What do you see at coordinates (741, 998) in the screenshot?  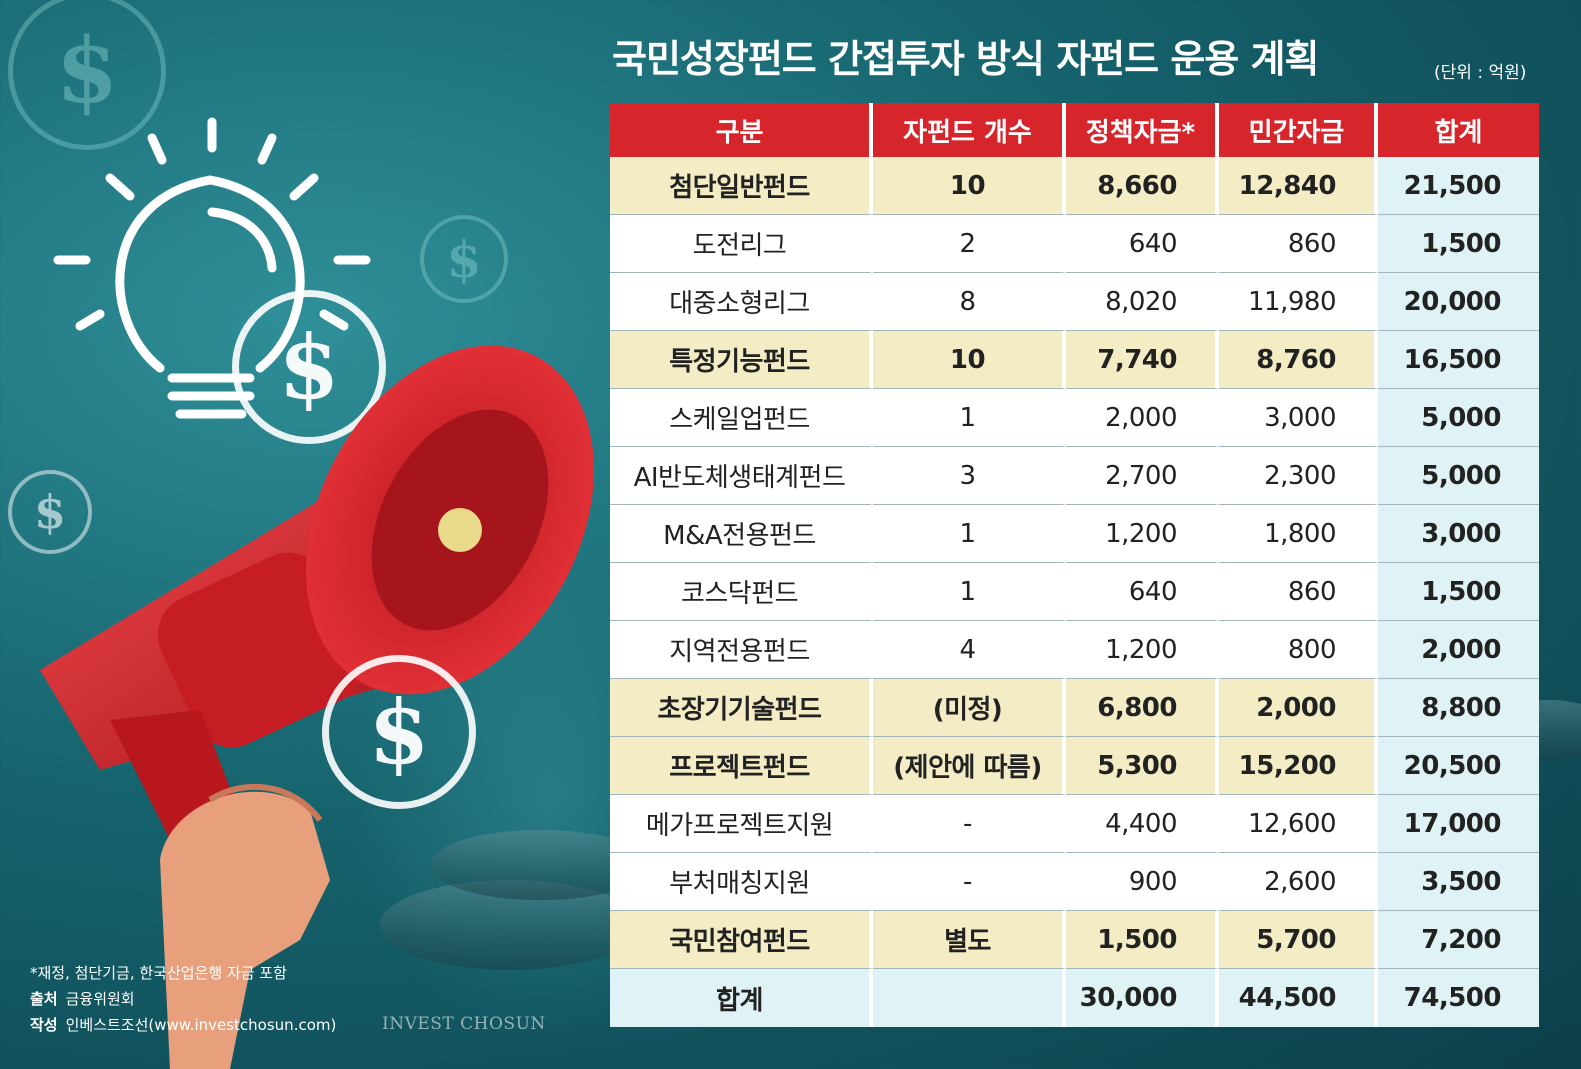 I see `cell-name: 합계` at bounding box center [741, 998].